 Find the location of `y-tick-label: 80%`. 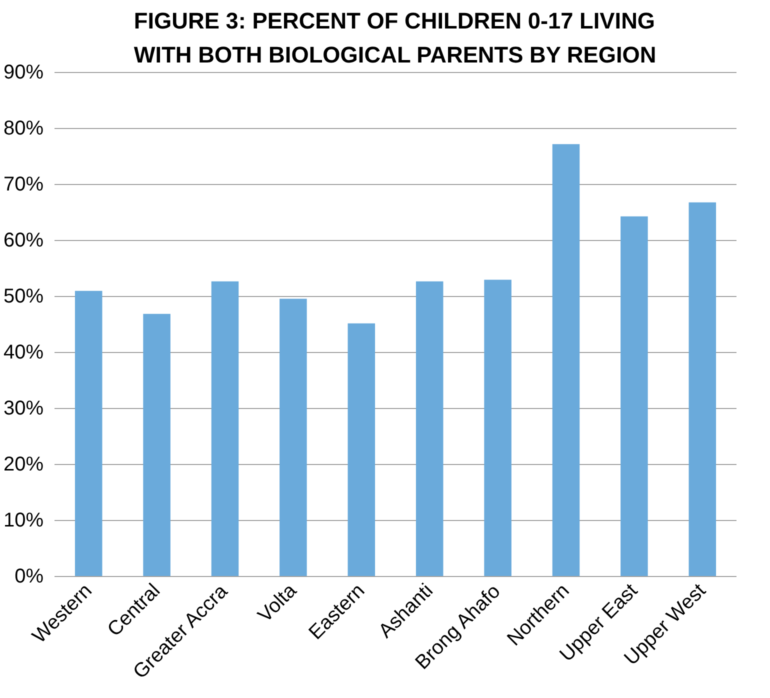

y-tick-label: 80% is located at coordinates (23, 129).